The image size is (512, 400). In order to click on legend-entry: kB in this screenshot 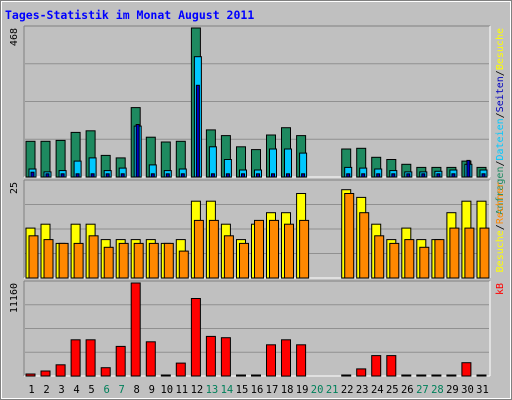, I will do `click(500, 289)`.